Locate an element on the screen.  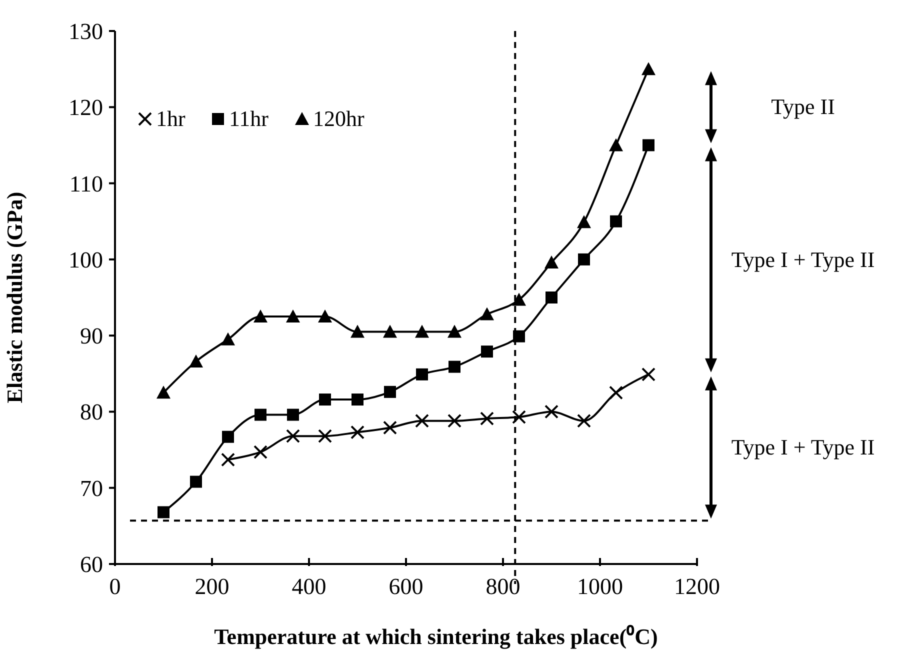
legend-label: 1hr is located at coordinates (171, 118).